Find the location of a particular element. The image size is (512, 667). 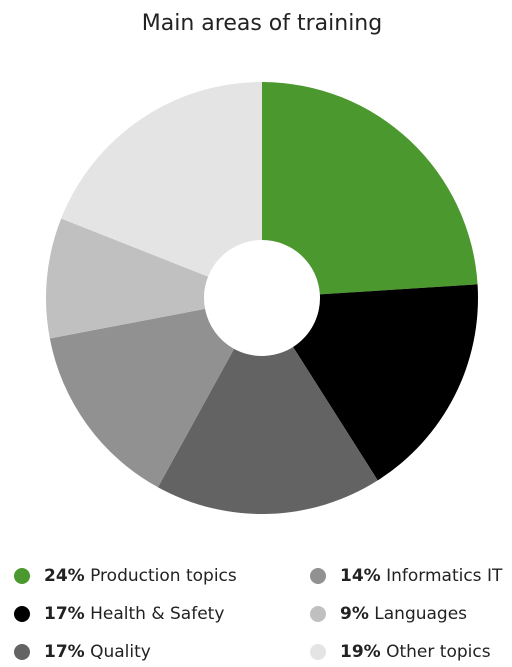

legend-name: Production topics is located at coordinates (163, 576).